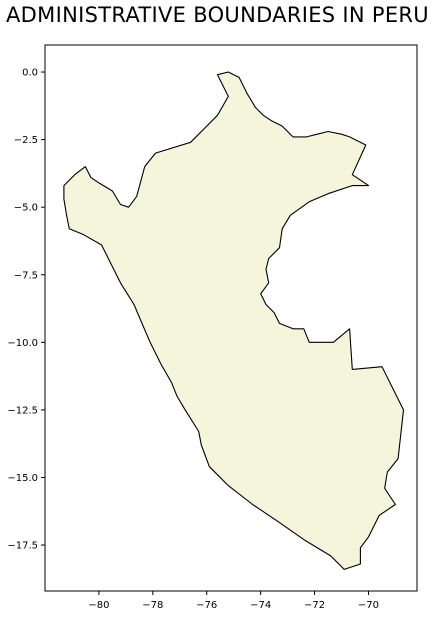  Describe the element at coordinates (206, 605) in the screenshot. I see `x-tick-label: −76` at that location.